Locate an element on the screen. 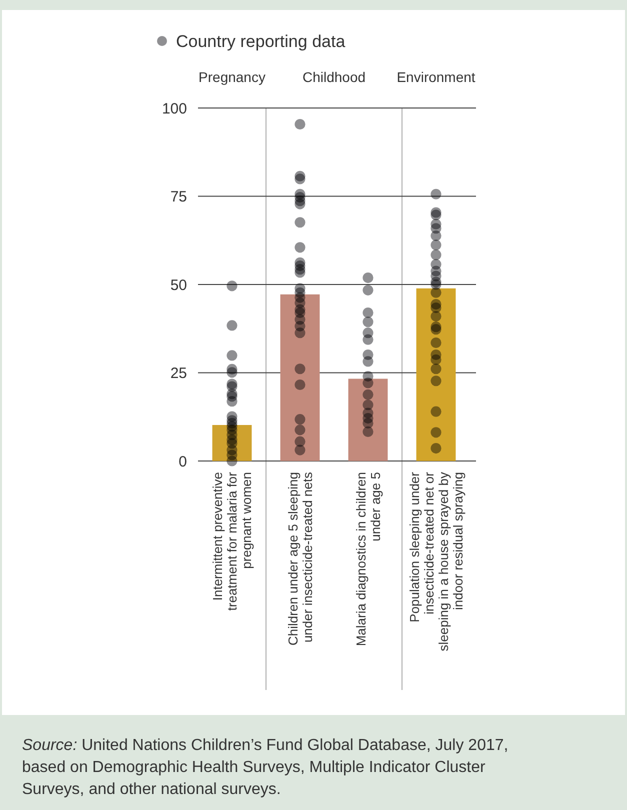 Image resolution: width=627 pixels, height=810 pixels. y-tick-label: 25 is located at coordinates (178, 373).